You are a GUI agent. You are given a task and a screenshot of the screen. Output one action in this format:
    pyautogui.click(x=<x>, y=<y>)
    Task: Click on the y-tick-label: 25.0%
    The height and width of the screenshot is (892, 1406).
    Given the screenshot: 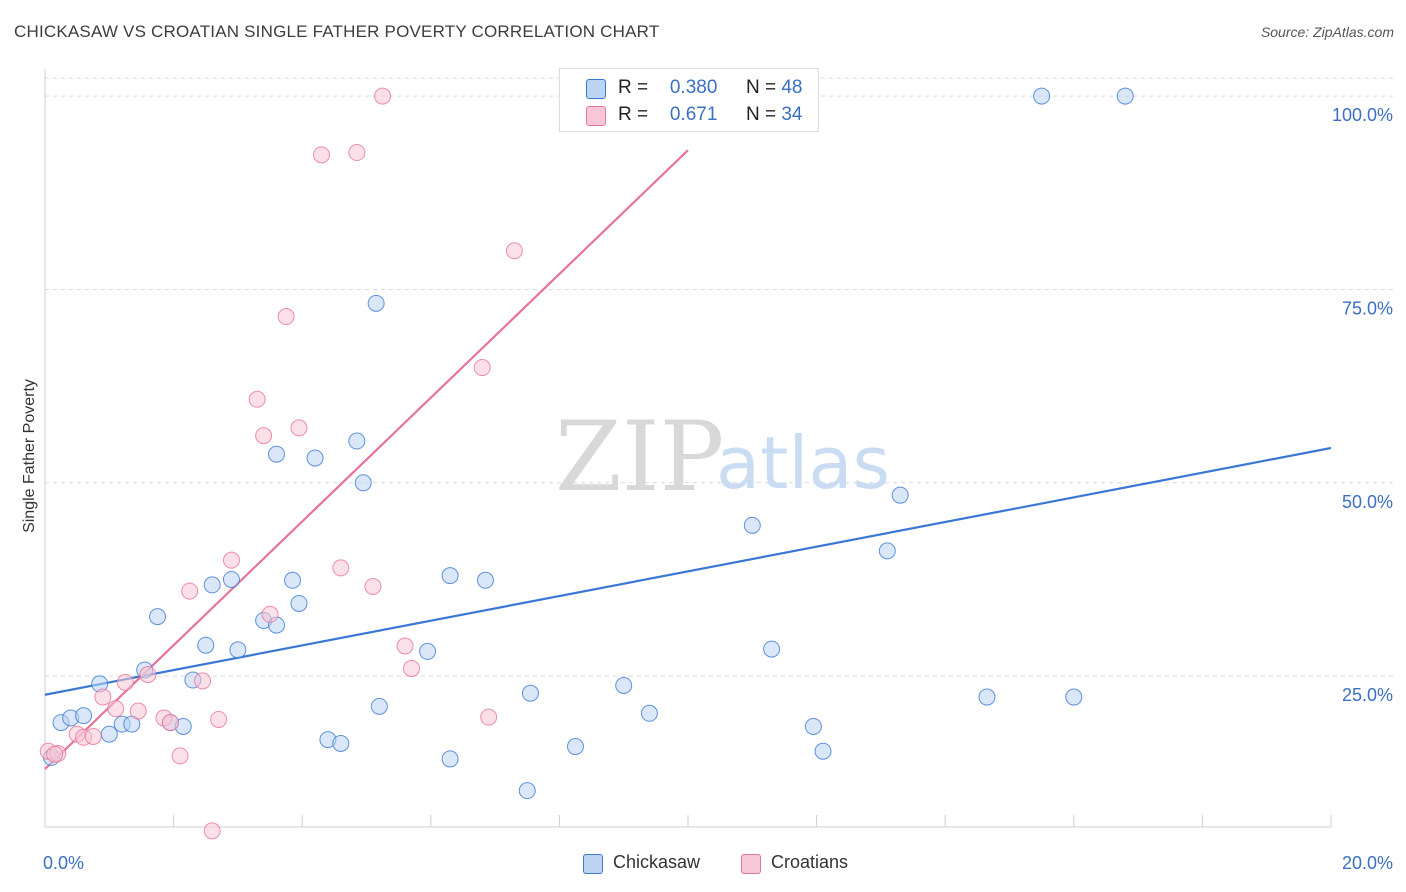 What is the action you would take?
    pyautogui.click(x=1367, y=695)
    